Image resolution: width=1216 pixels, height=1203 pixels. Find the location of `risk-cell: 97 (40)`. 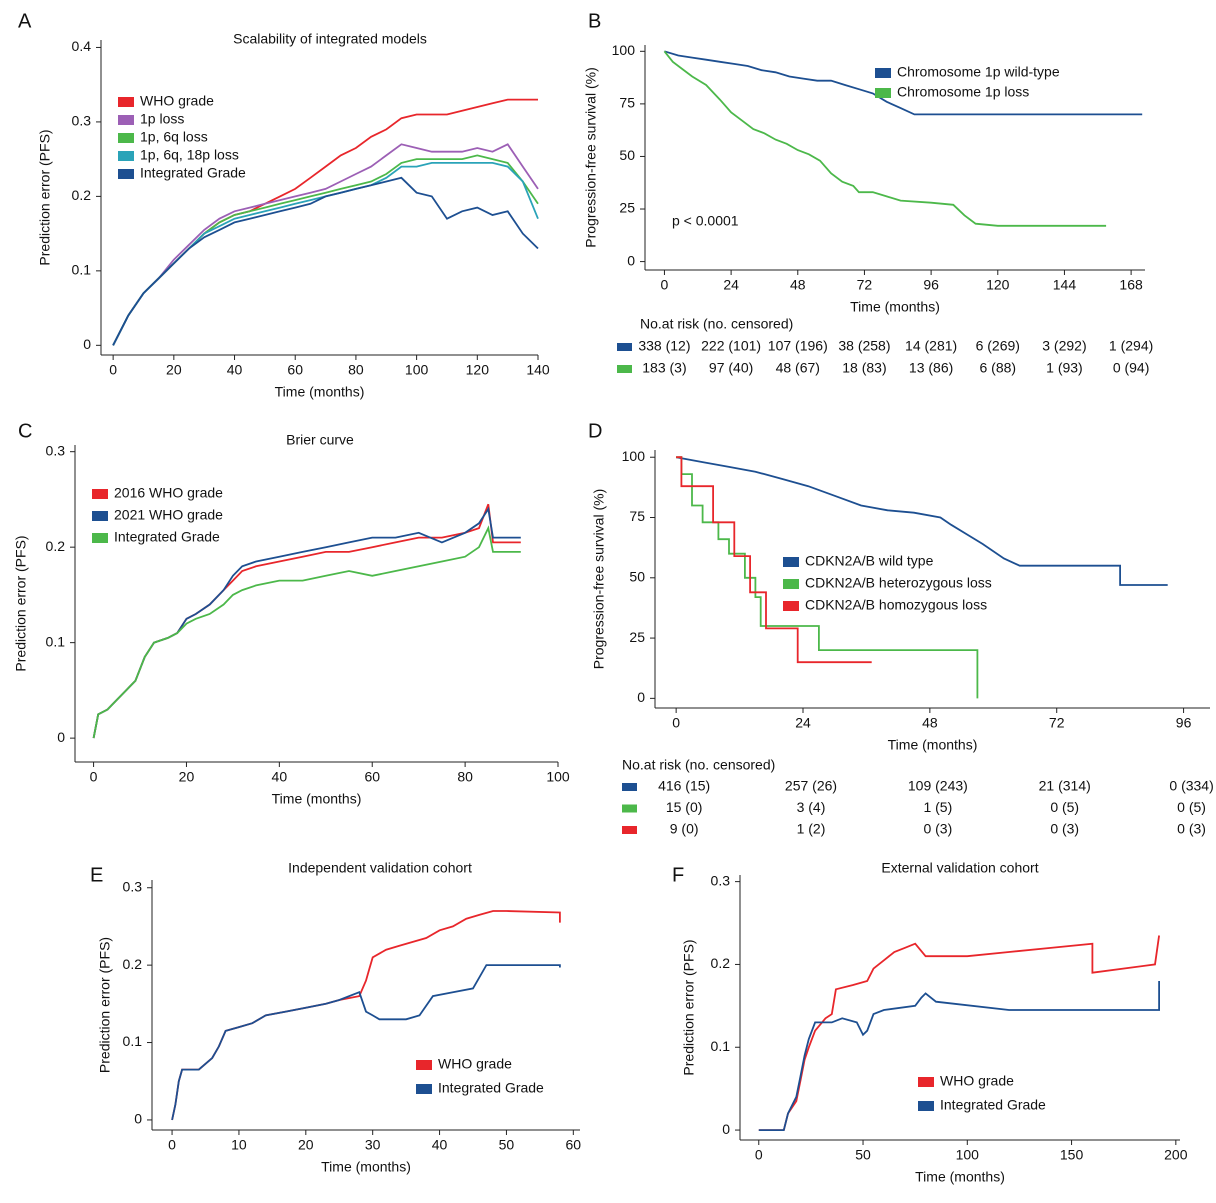

risk-cell: 97 (40) is located at coordinates (731, 368).